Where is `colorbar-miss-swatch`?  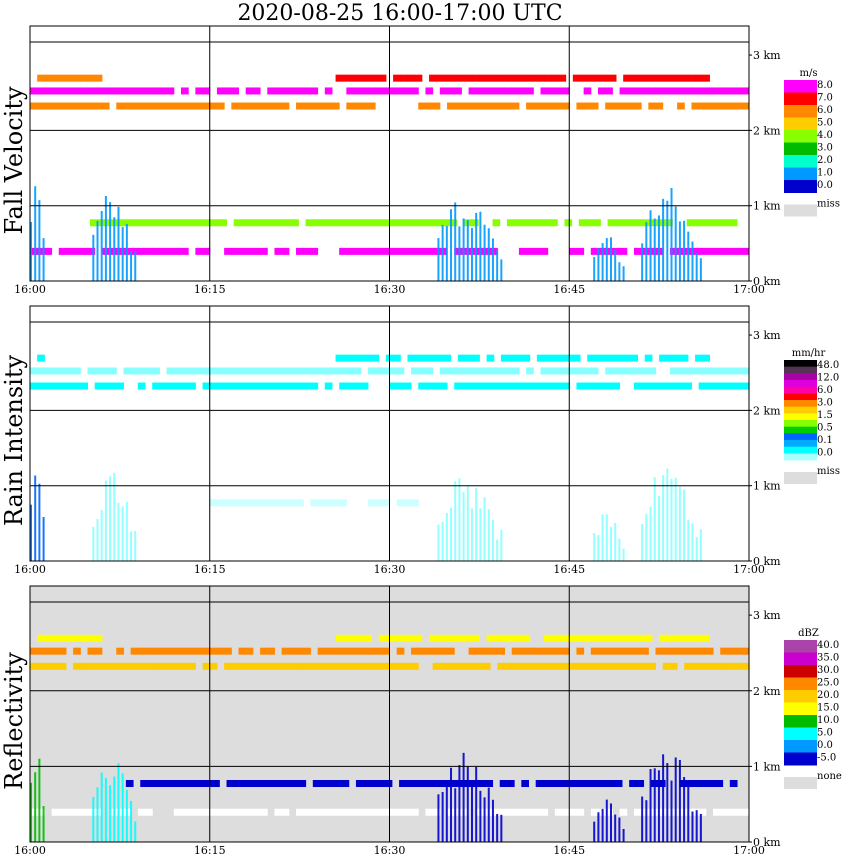 colorbar-miss-swatch is located at coordinates (800, 210).